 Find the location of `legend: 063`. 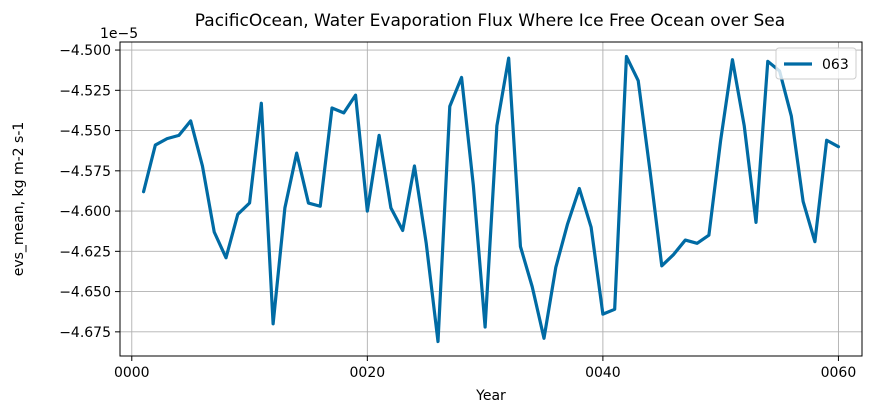

legend: 063 is located at coordinates (816, 63).